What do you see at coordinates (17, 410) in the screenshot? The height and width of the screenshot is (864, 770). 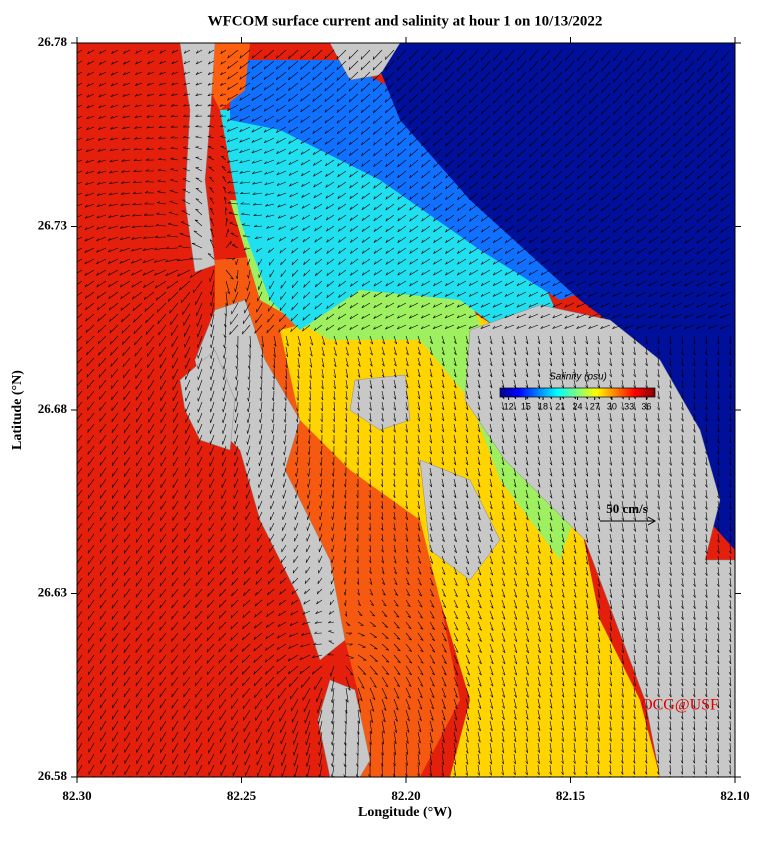 I see `y-axis-label: Latitude (°N)` at bounding box center [17, 410].